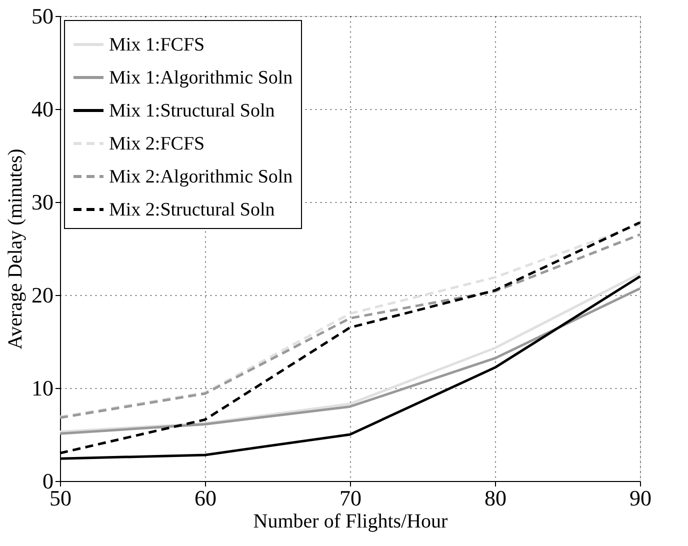 The image size is (688, 546). What do you see at coordinates (43, 388) in the screenshot?
I see `y-tick-label: 10` at bounding box center [43, 388].